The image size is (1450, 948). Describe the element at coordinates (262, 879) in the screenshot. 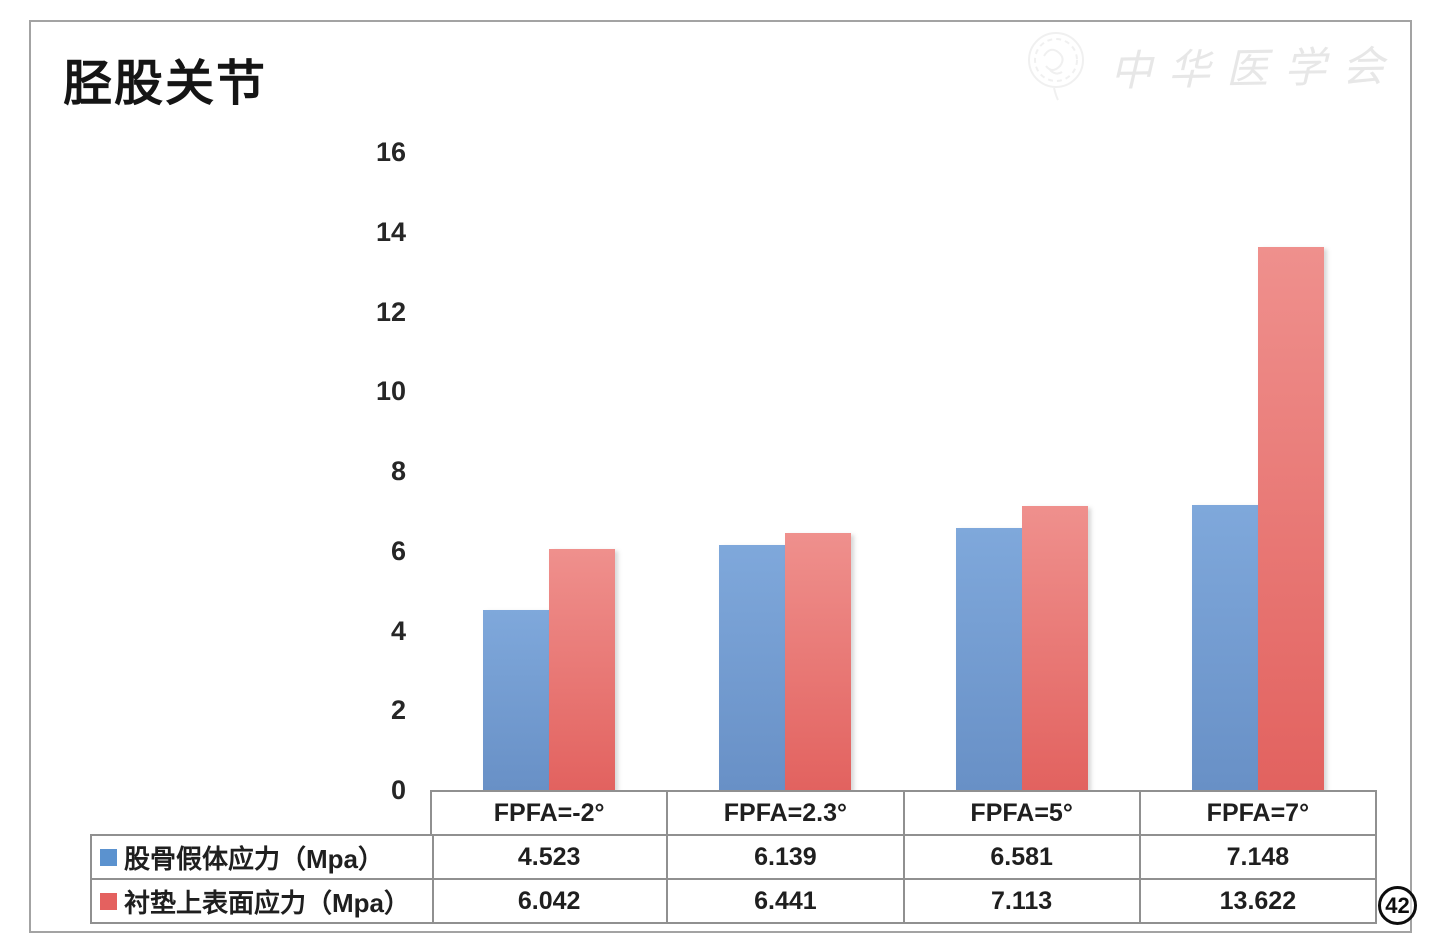

I see `chart-legend: 股骨假体应力（Mpa） 衬垫上表面应力（Mpa）` at that location.